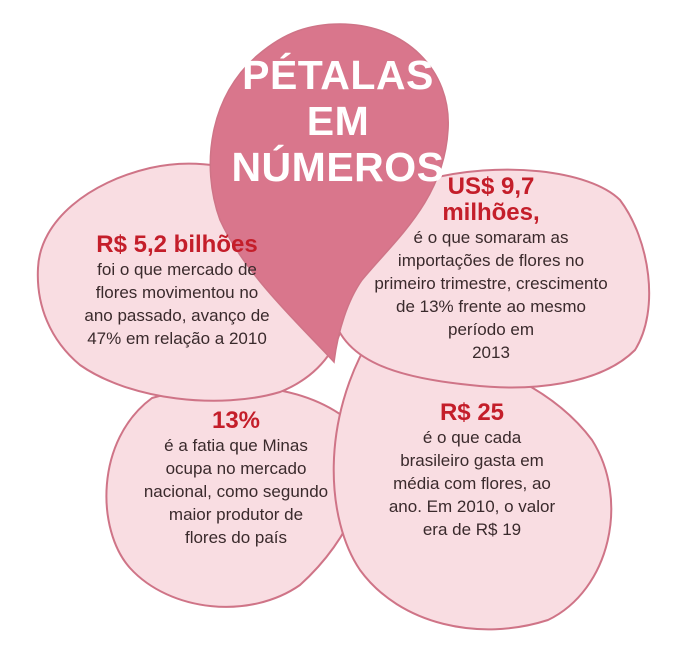 Image resolution: width=675 pixels, height=670 pixels. What do you see at coordinates (338, 121) in the screenshot?
I see `diagram-title: PÉTALAS EM NÚMEROS` at bounding box center [338, 121].